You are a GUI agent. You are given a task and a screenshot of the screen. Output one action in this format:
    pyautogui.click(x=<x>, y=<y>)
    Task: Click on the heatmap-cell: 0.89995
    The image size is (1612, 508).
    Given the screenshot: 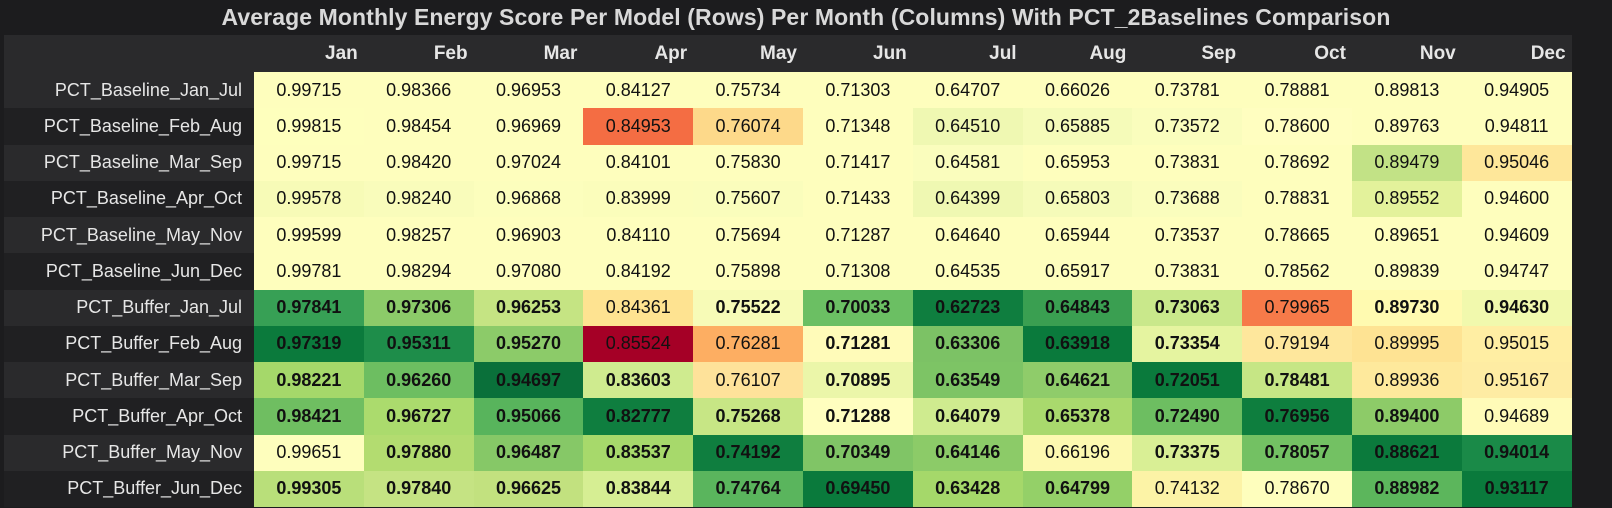 What is the action you would take?
    pyautogui.click(x=1406, y=343)
    